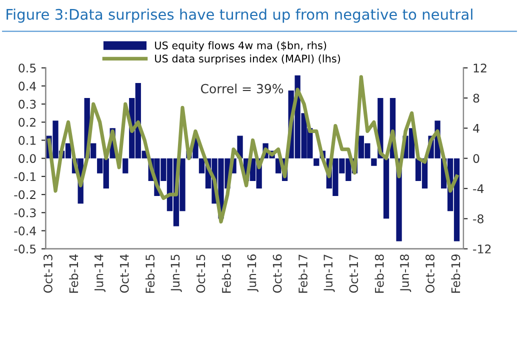  What do you see at coordinates (48, 273) in the screenshot?
I see `x-tick-label: Oct-13` at bounding box center [48, 273].